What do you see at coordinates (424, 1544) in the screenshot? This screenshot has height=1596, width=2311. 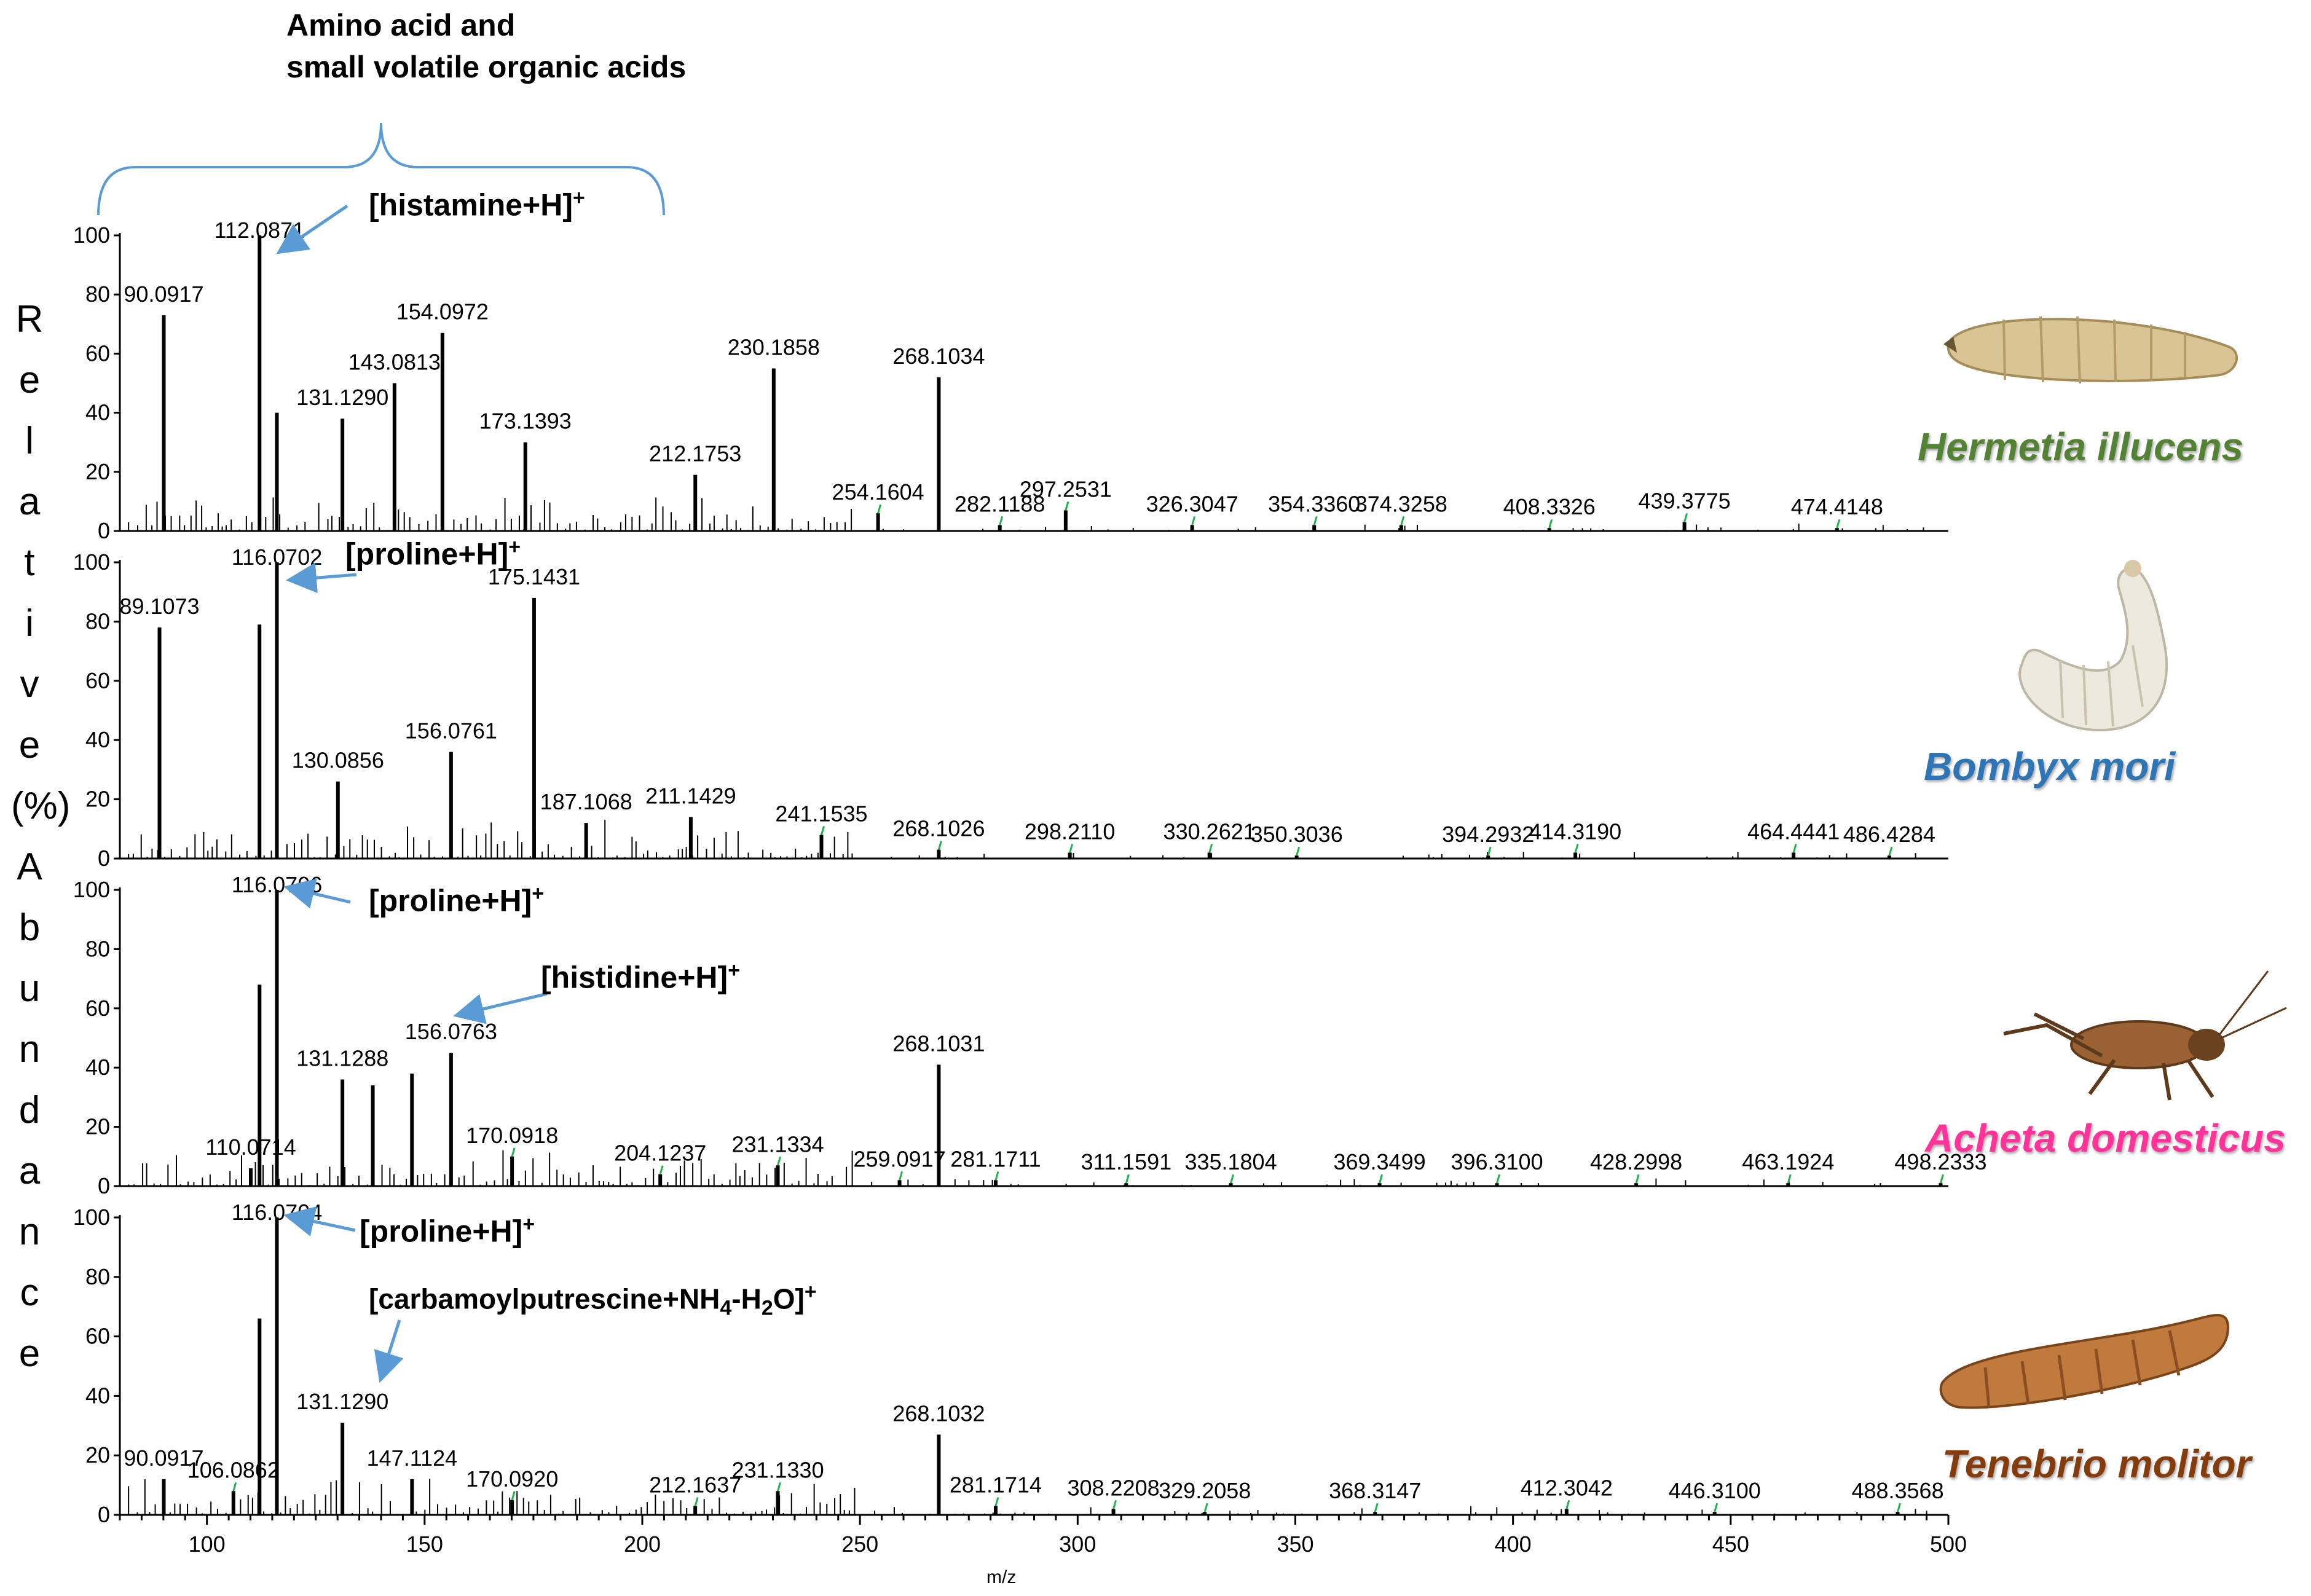 I see `x-tick-label: 150` at bounding box center [424, 1544].